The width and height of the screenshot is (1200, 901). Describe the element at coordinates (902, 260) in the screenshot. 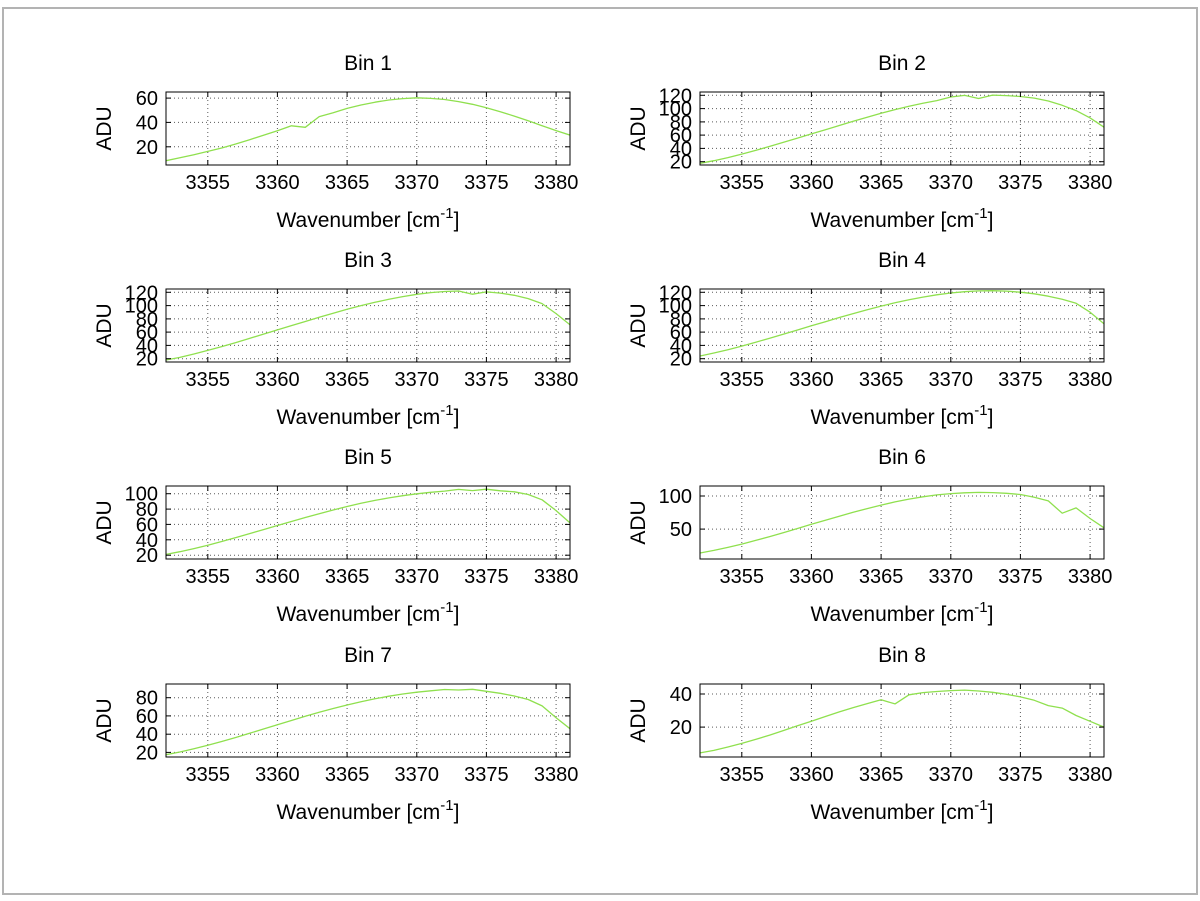

I see `subplot-title: Bin 4` at that location.